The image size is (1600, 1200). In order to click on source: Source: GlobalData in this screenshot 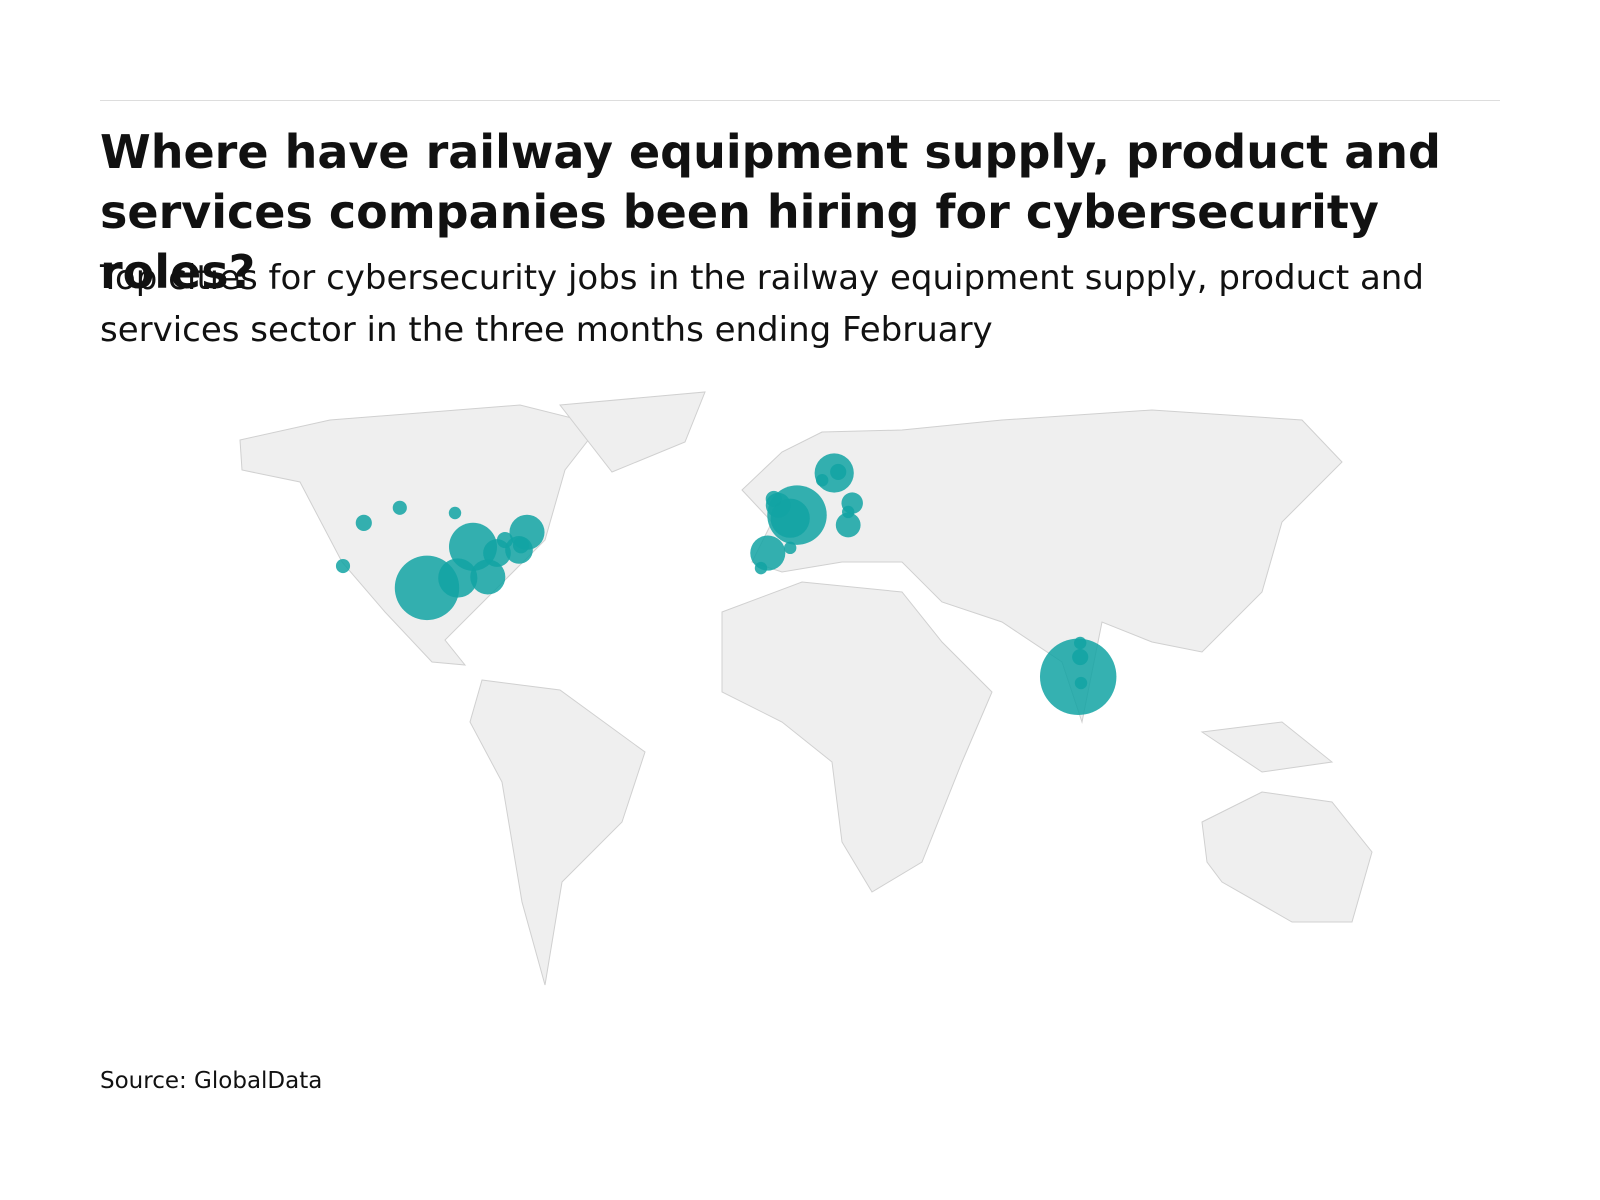, I will do `click(211, 1081)`.